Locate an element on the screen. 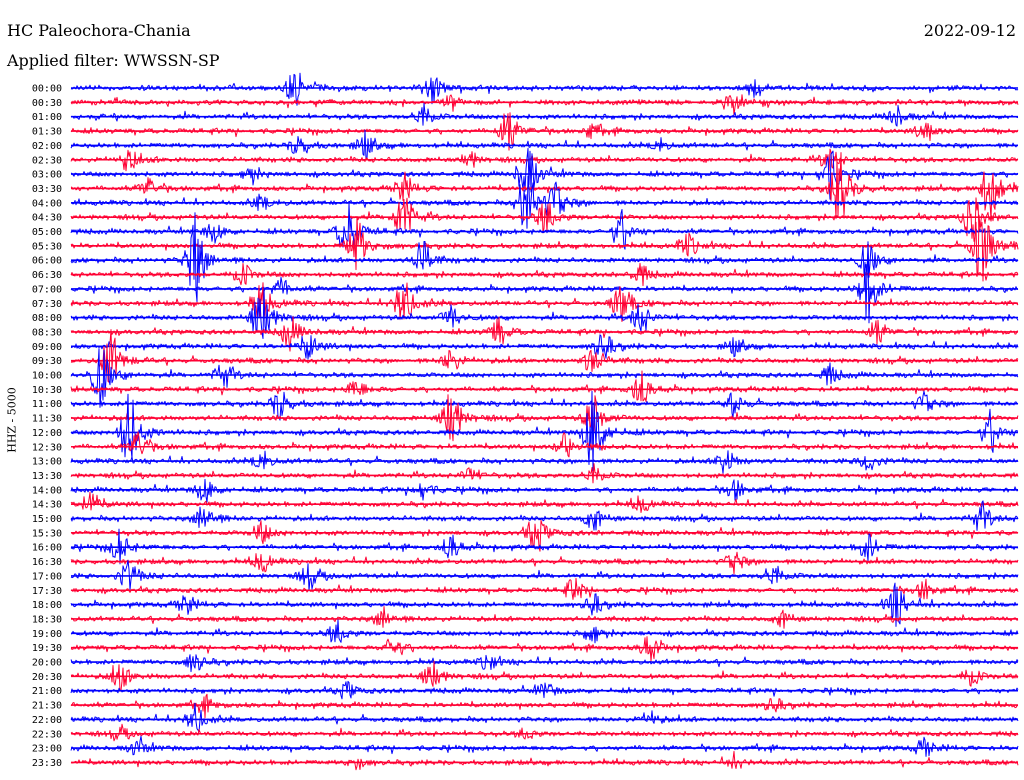 This screenshot has height=780, width=1024. record-date: 2022-09-12 is located at coordinates (969, 30).